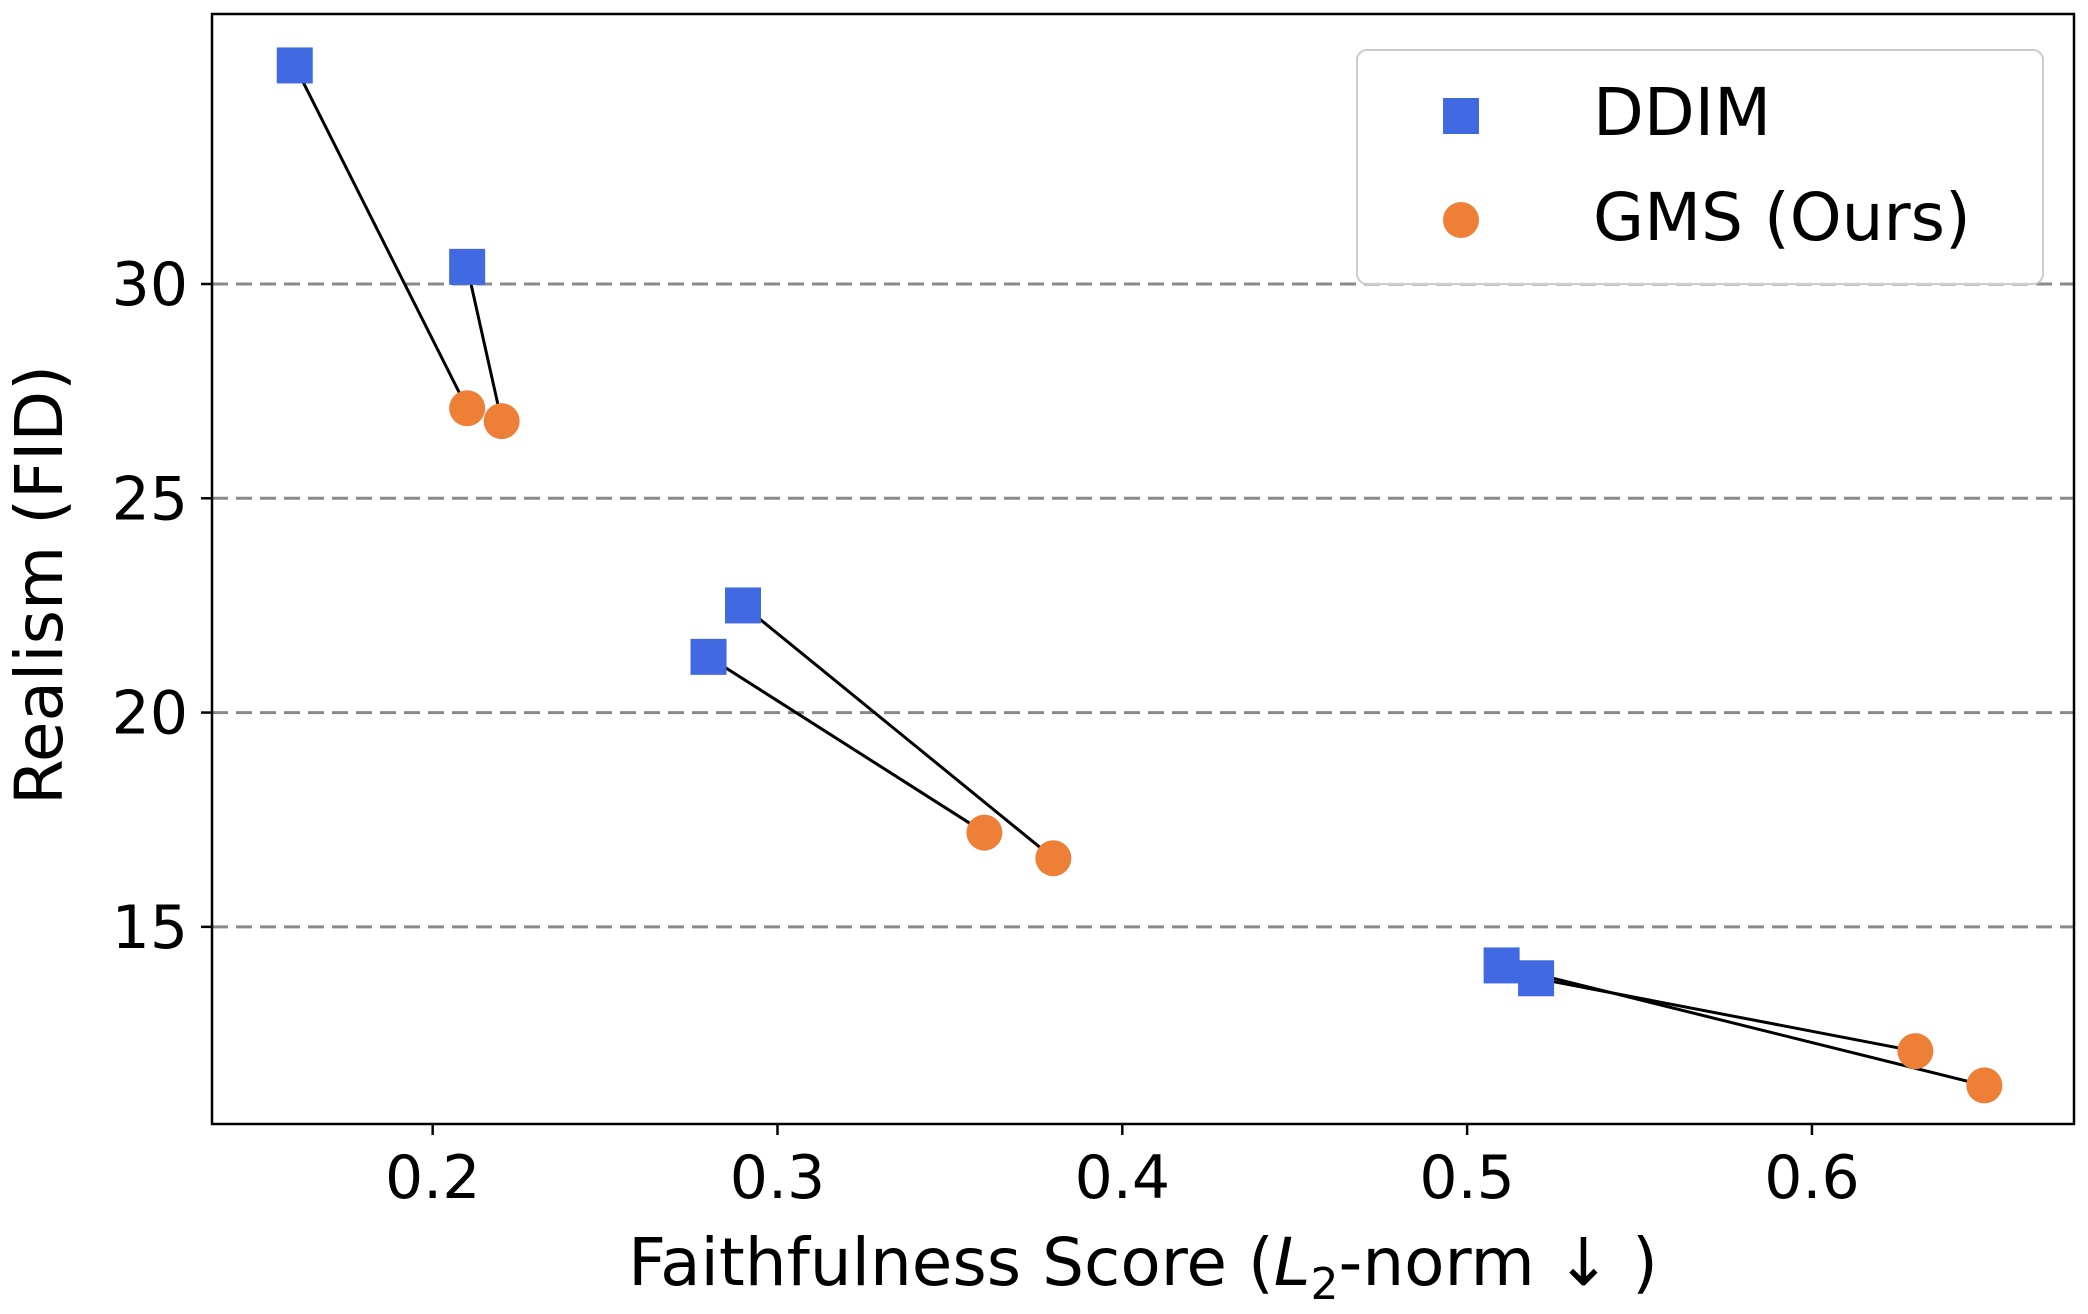 This screenshot has height=1314, width=2088. Describe the element at coordinates (39, 585) in the screenshot. I see `y-axis-label: Realism (FID)` at that location.